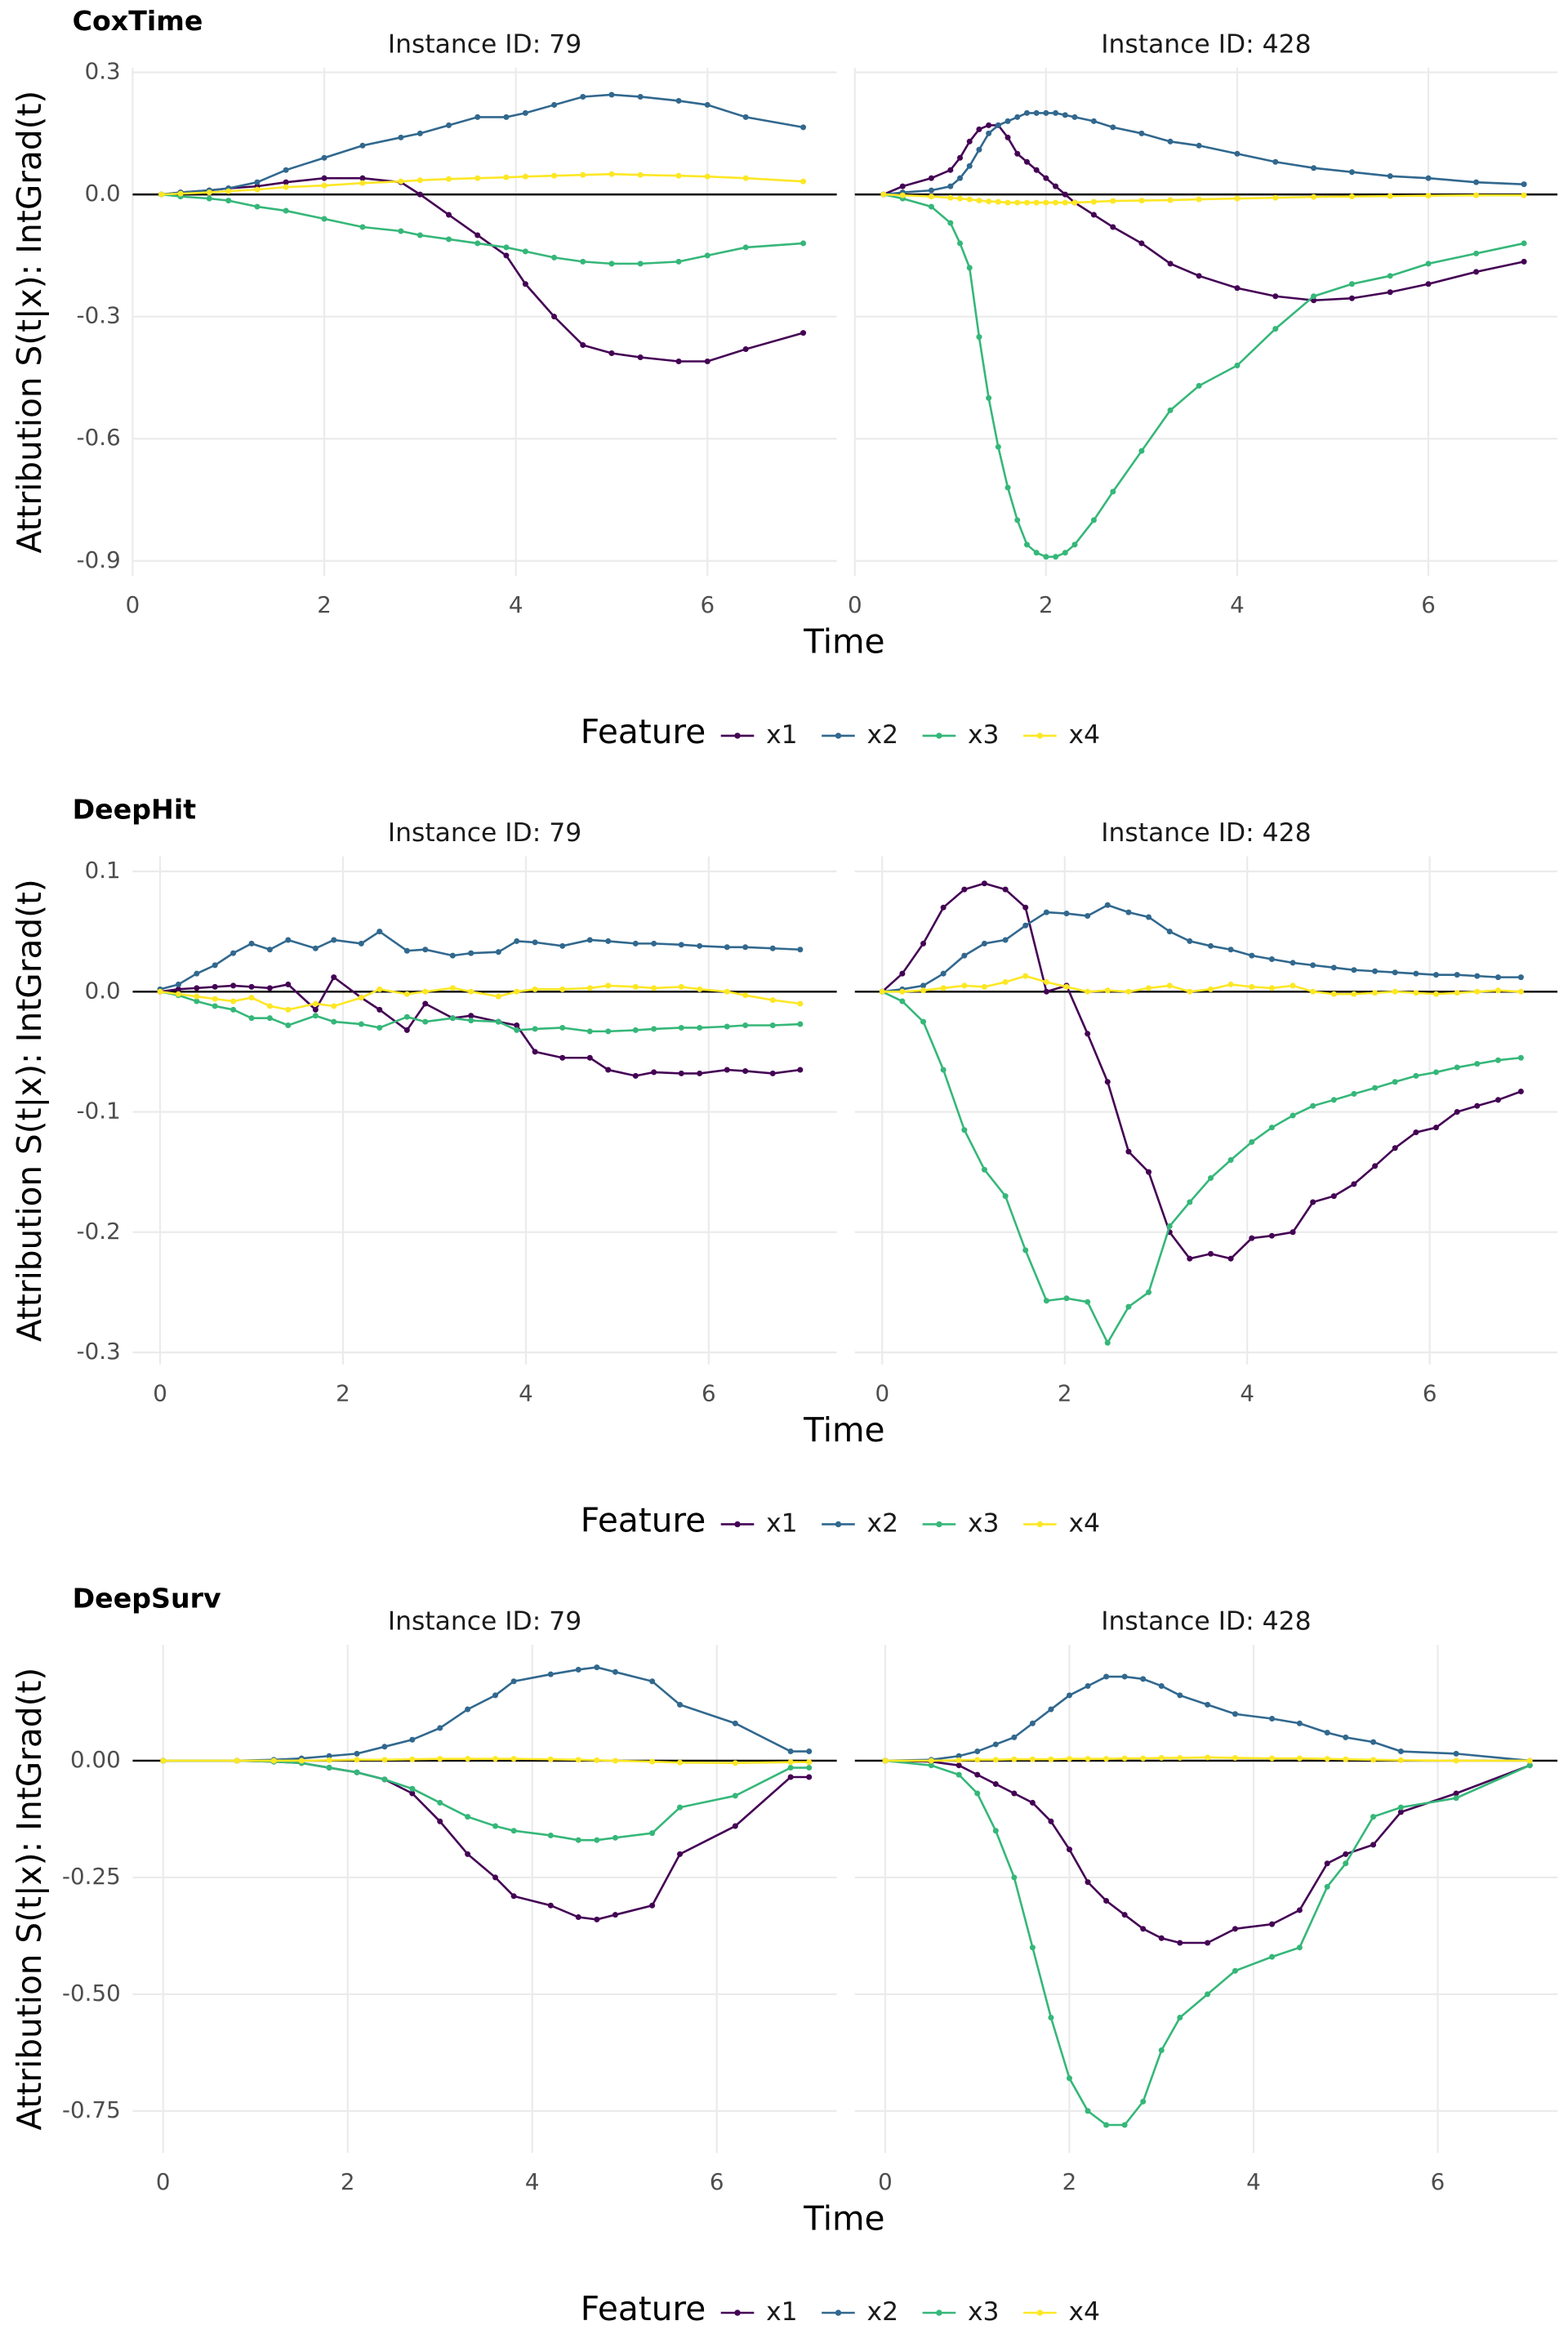 This screenshot has width=1568, height=2352. I want to click on panel-subtitle: Instance ID: 79, so click(485, 1621).